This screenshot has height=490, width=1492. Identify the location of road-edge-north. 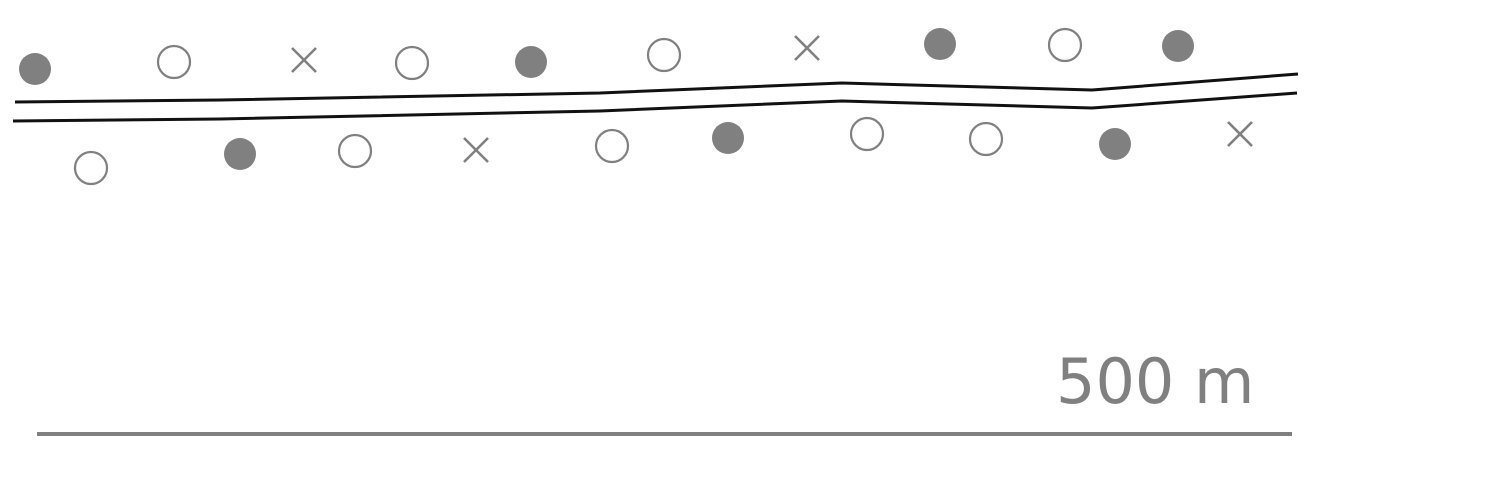
(656, 88).